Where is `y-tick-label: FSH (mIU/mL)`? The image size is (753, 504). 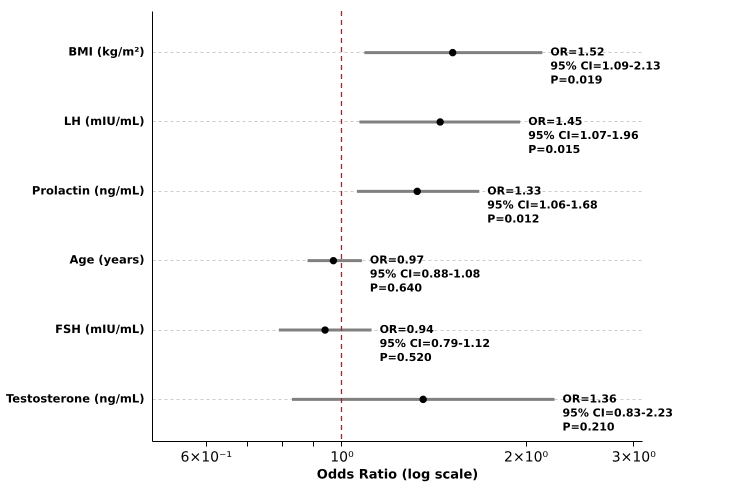
y-tick-label: FSH (mIU/mL) is located at coordinates (99, 329).